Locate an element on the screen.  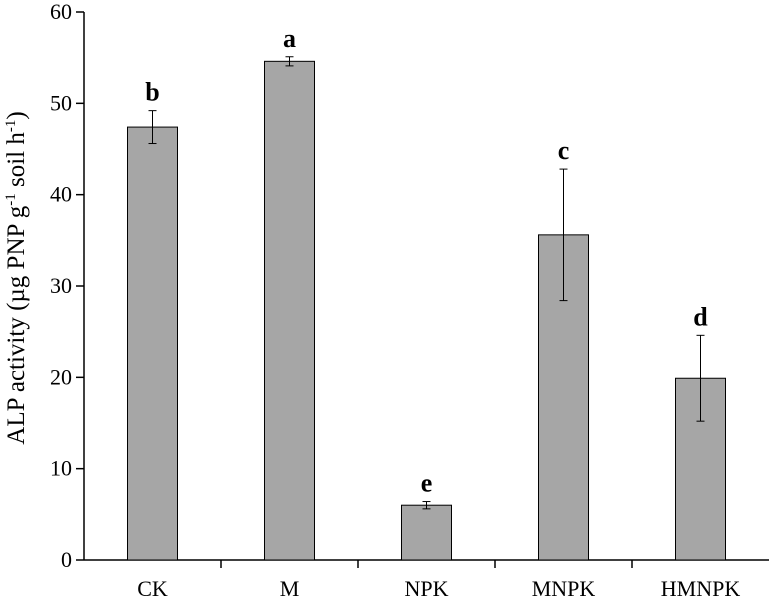
significance-label-ck: b is located at coordinates (152, 92).